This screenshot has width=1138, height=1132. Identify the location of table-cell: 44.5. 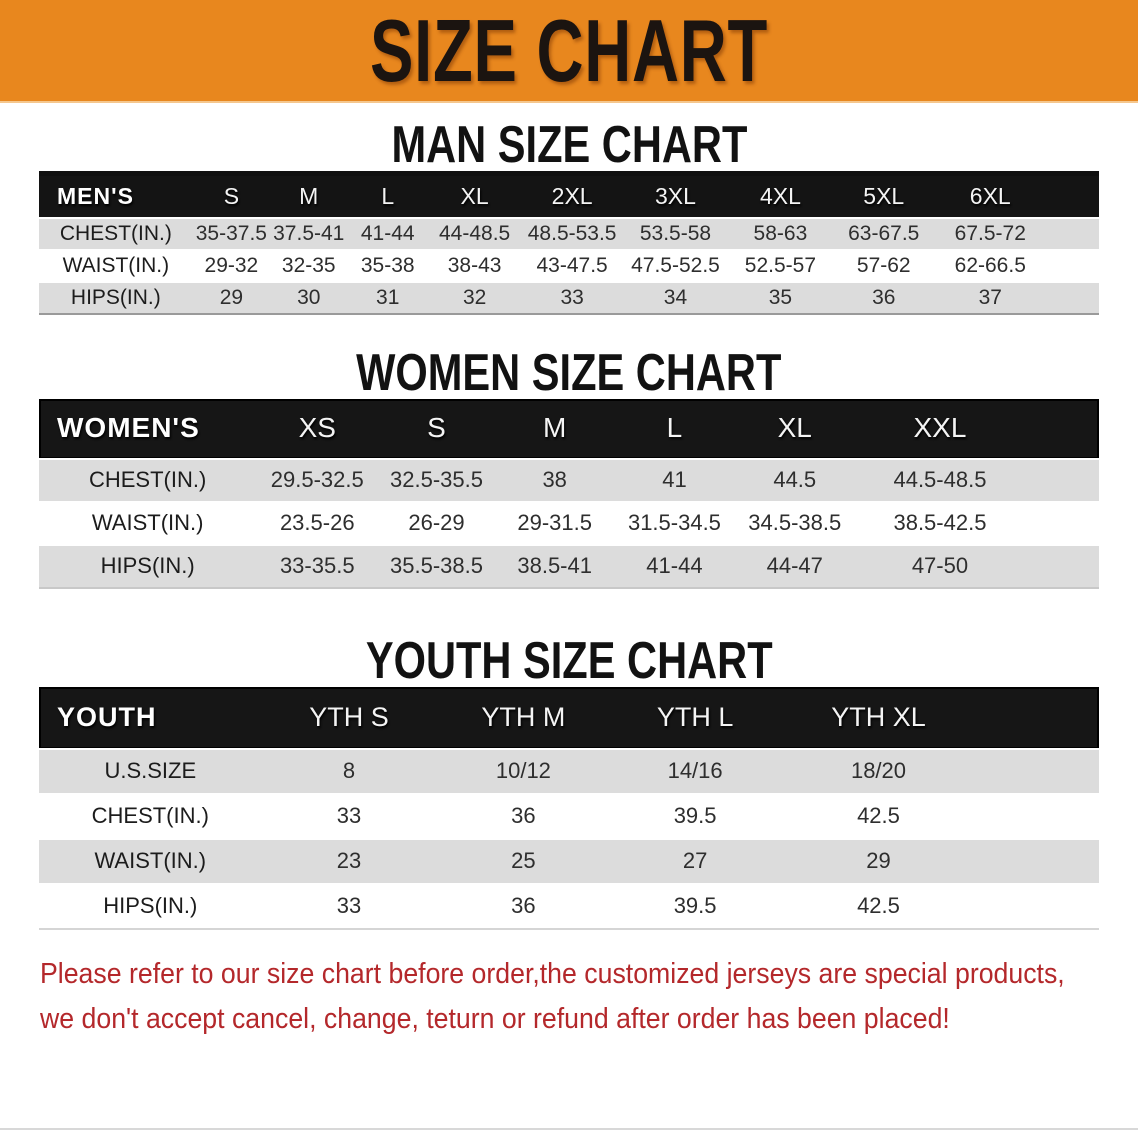
(795, 479).